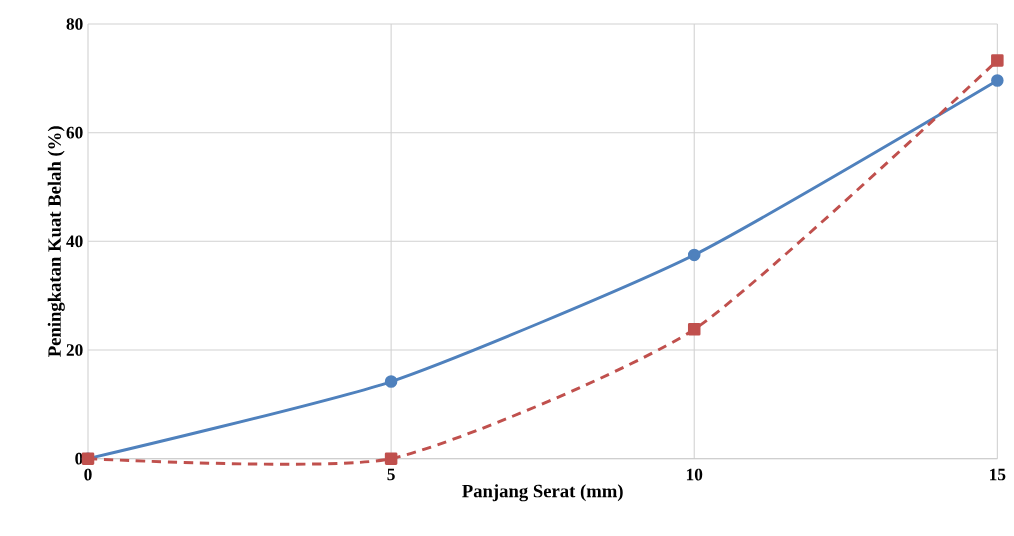 The height and width of the screenshot is (536, 1014). What do you see at coordinates (542, 493) in the screenshot?
I see `x-axis-title: Panjang Serat (mm)` at bounding box center [542, 493].